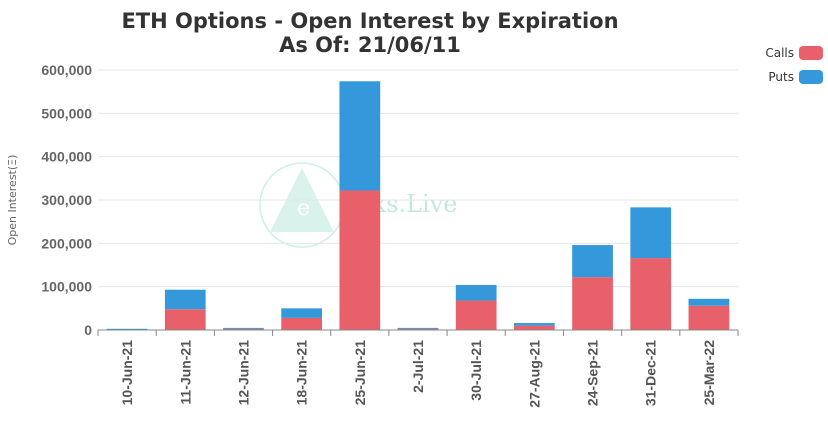 The height and width of the screenshot is (422, 828). What do you see at coordinates (12, 200) in the screenshot?
I see `y-axis-label: Open Interest(Ξ)` at bounding box center [12, 200].